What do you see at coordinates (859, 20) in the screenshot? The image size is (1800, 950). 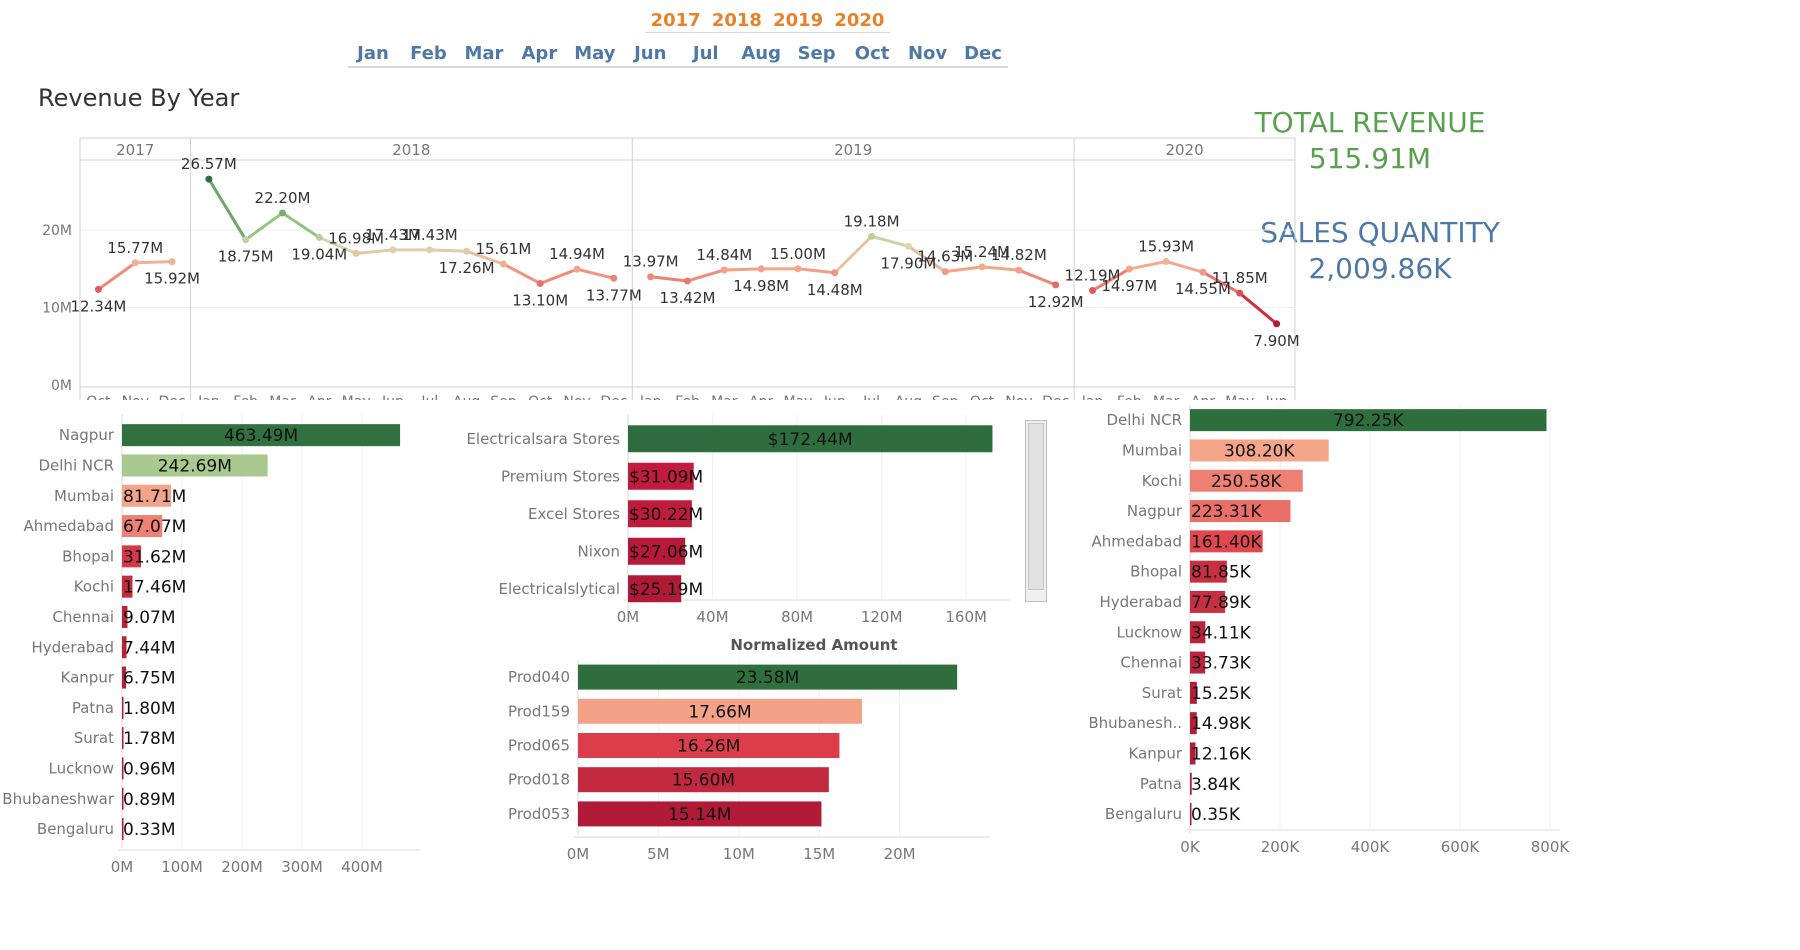 I see `year-filter-2020: 2020` at bounding box center [859, 20].